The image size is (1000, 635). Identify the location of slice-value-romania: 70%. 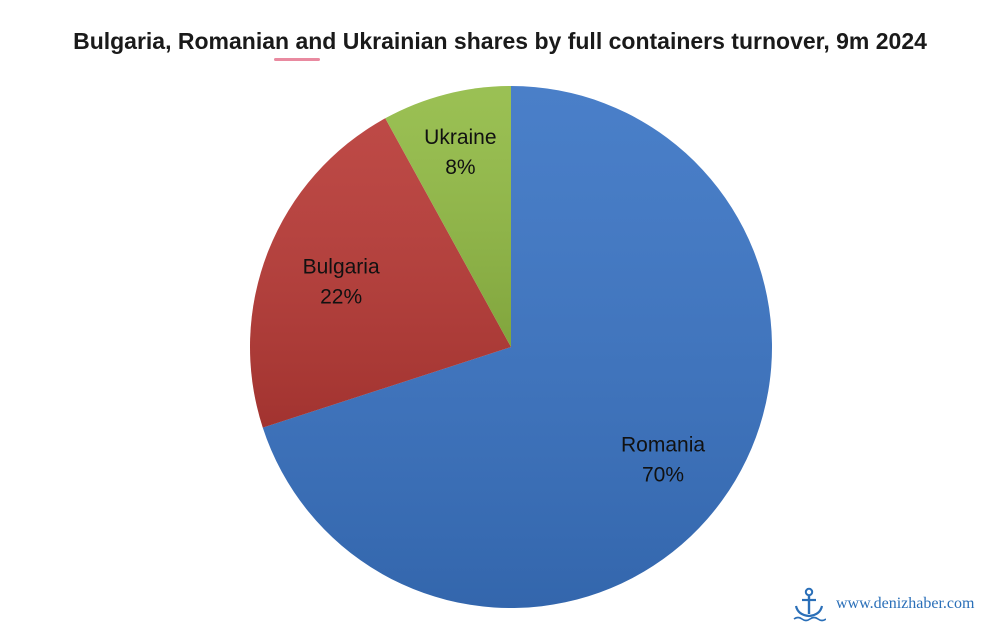
(663, 474).